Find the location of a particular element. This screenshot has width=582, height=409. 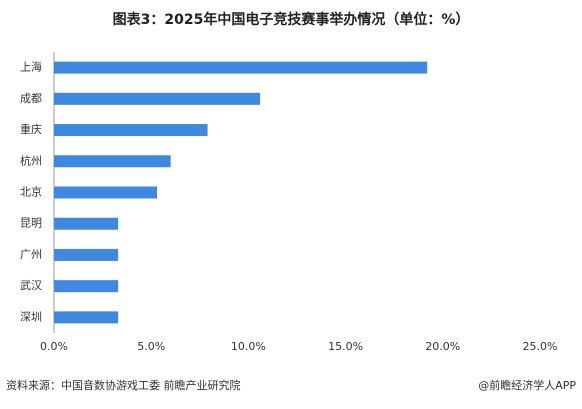

y-tick-label: 广州 is located at coordinates (31, 254).